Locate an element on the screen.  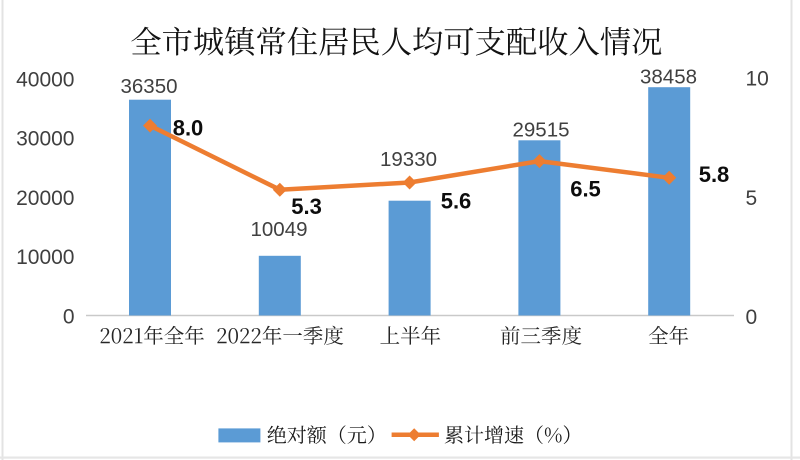
svg-text: 8.0 is located at coordinates (188, 128).